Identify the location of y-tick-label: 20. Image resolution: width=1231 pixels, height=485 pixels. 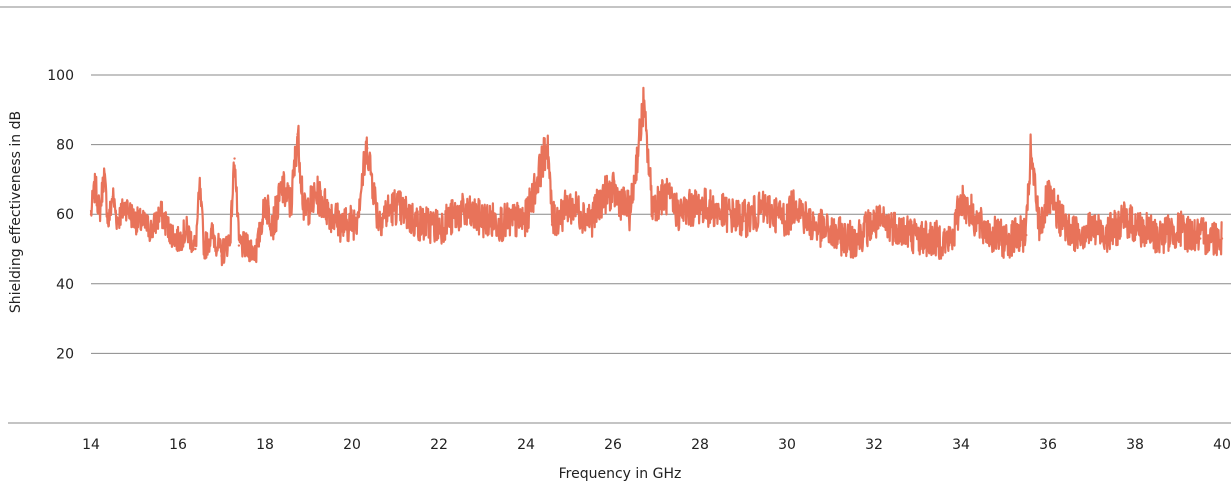
(65, 354).